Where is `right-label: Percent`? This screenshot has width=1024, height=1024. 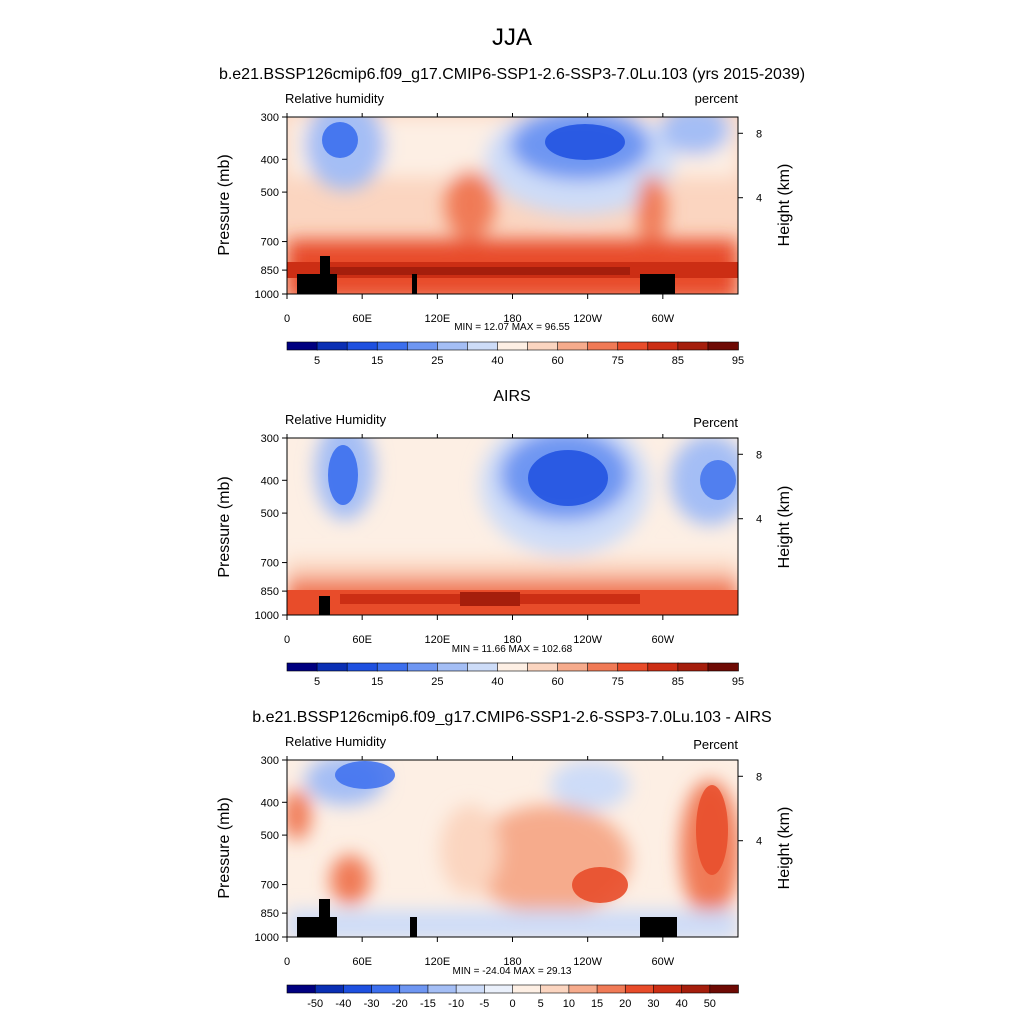
right-label: Percent is located at coordinates (715, 422).